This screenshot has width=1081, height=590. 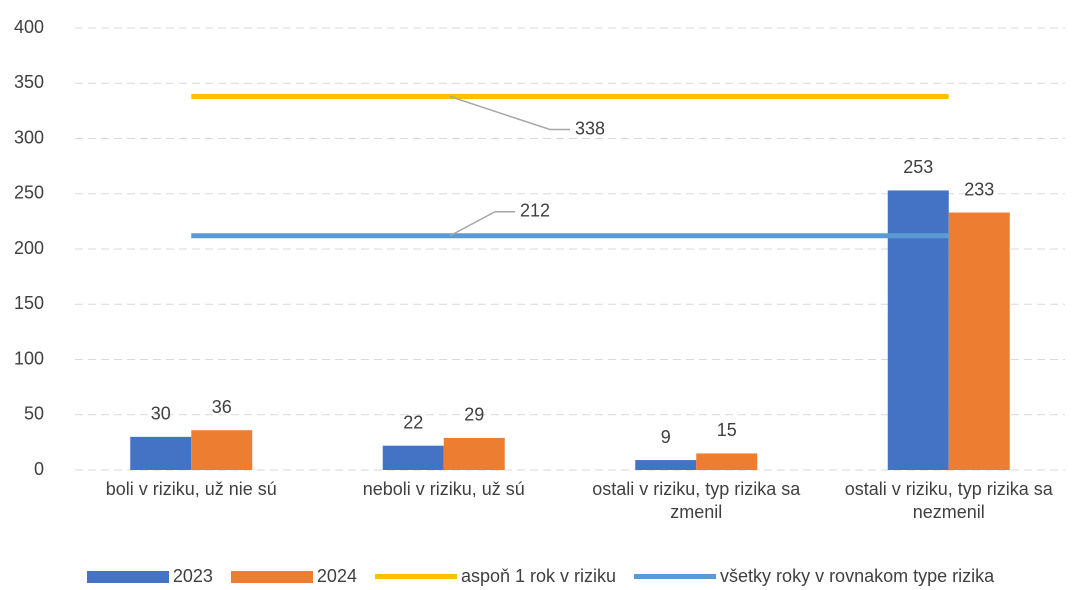 I want to click on x-tick-label: ostali v riziku, typ rizika sa nezmenil, so click(x=948, y=500).